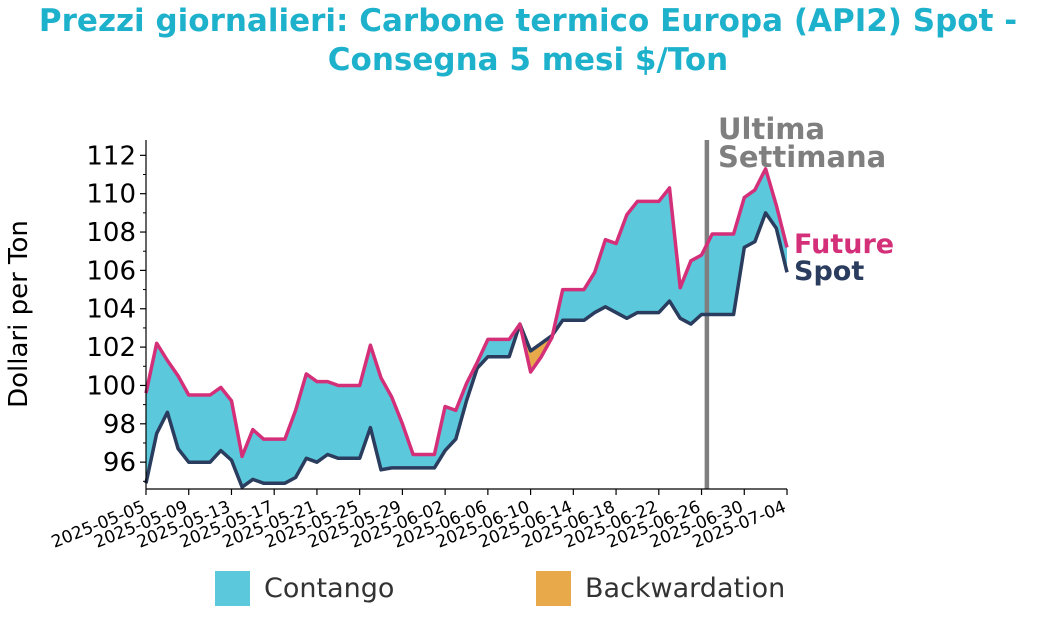  Describe the element at coordinates (685, 588) in the screenshot. I see `legend-label-backwardation: Backwardation` at that location.